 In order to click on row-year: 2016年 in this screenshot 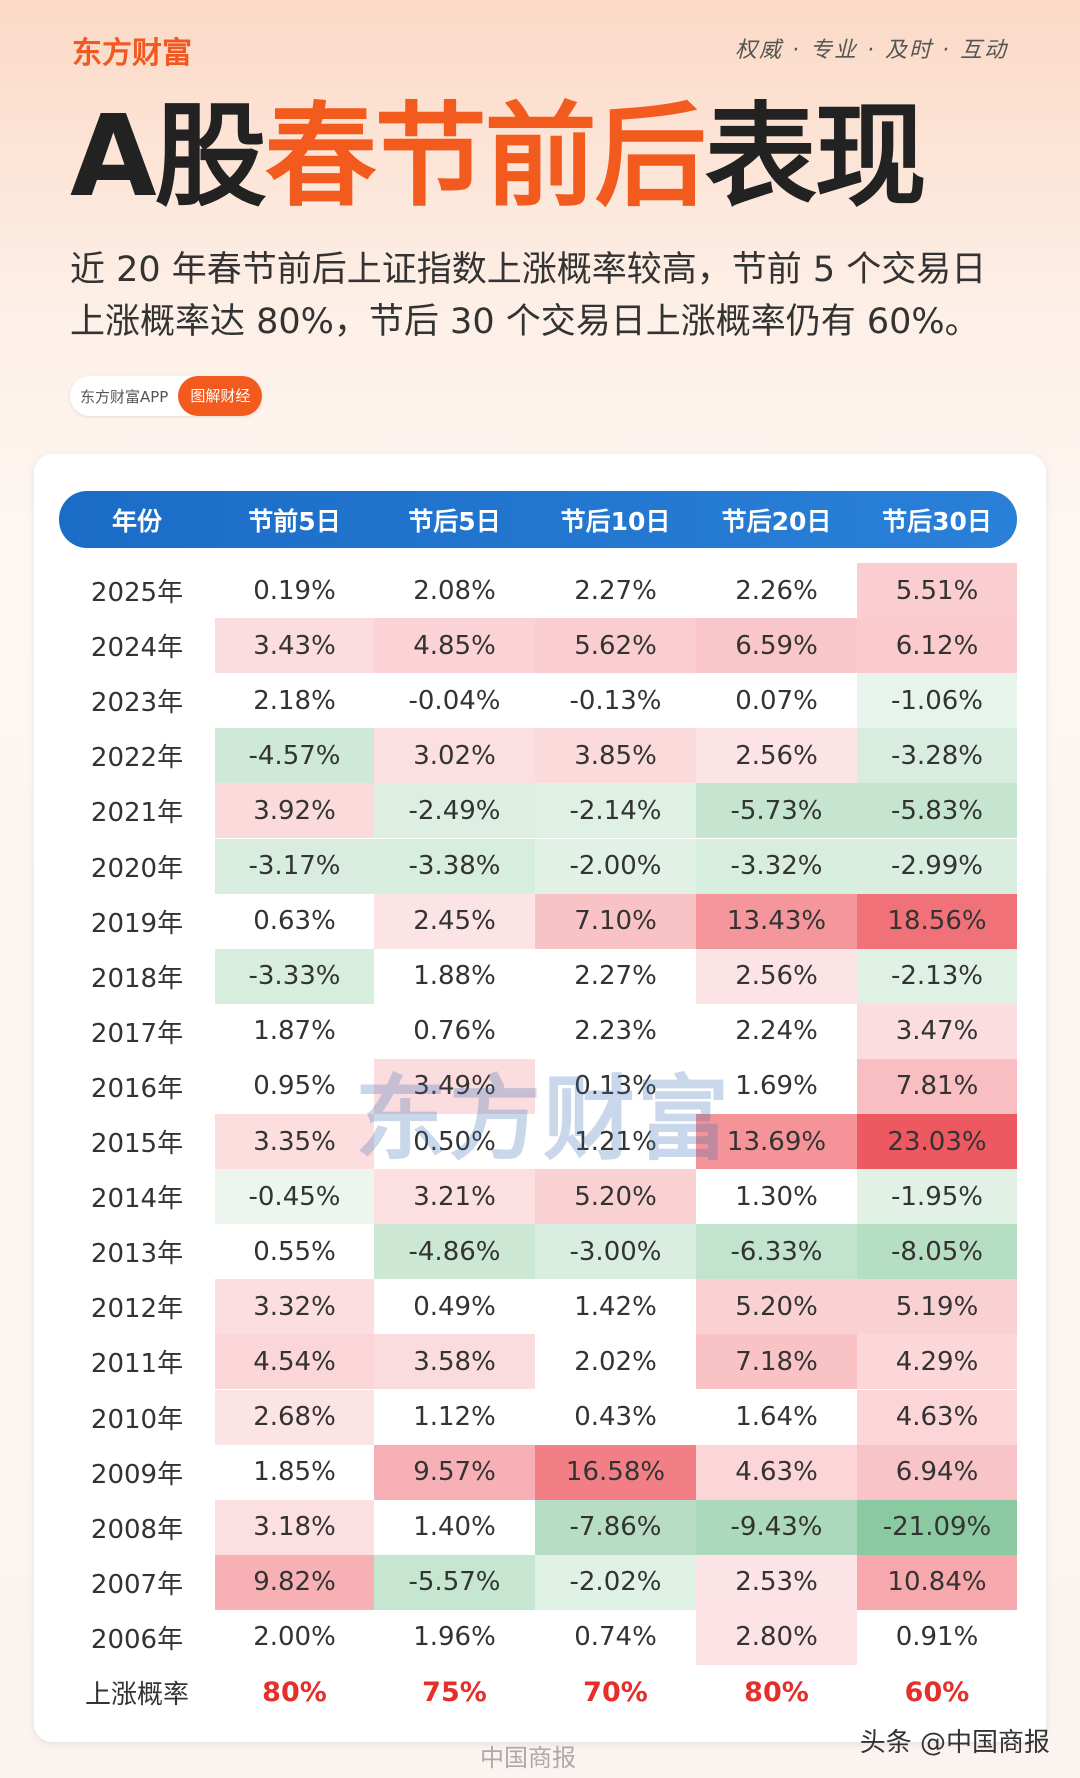, I will do `click(137, 1088)`.